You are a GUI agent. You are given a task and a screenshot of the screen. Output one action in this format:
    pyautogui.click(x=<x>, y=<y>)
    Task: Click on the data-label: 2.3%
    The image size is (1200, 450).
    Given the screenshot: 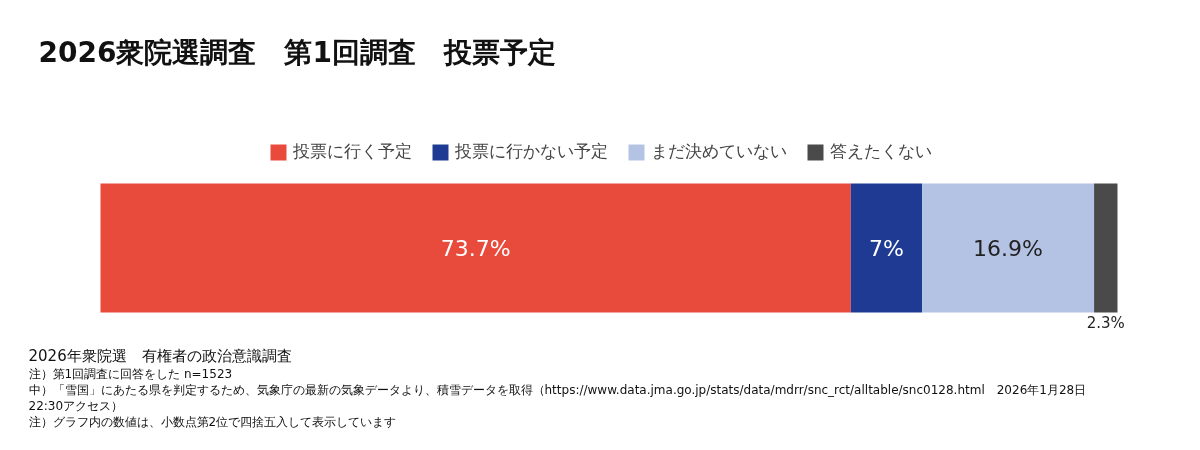 What is the action you would take?
    pyautogui.click(x=1105, y=322)
    